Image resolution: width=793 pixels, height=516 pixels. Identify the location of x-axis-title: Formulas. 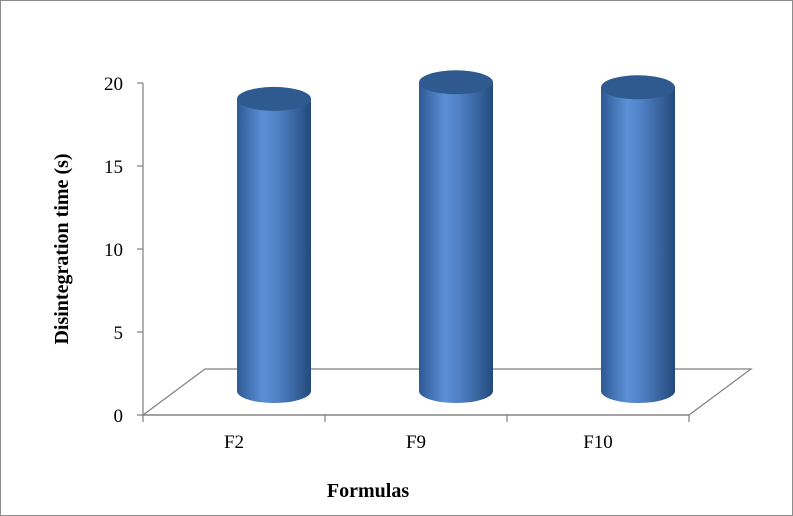
(368, 491).